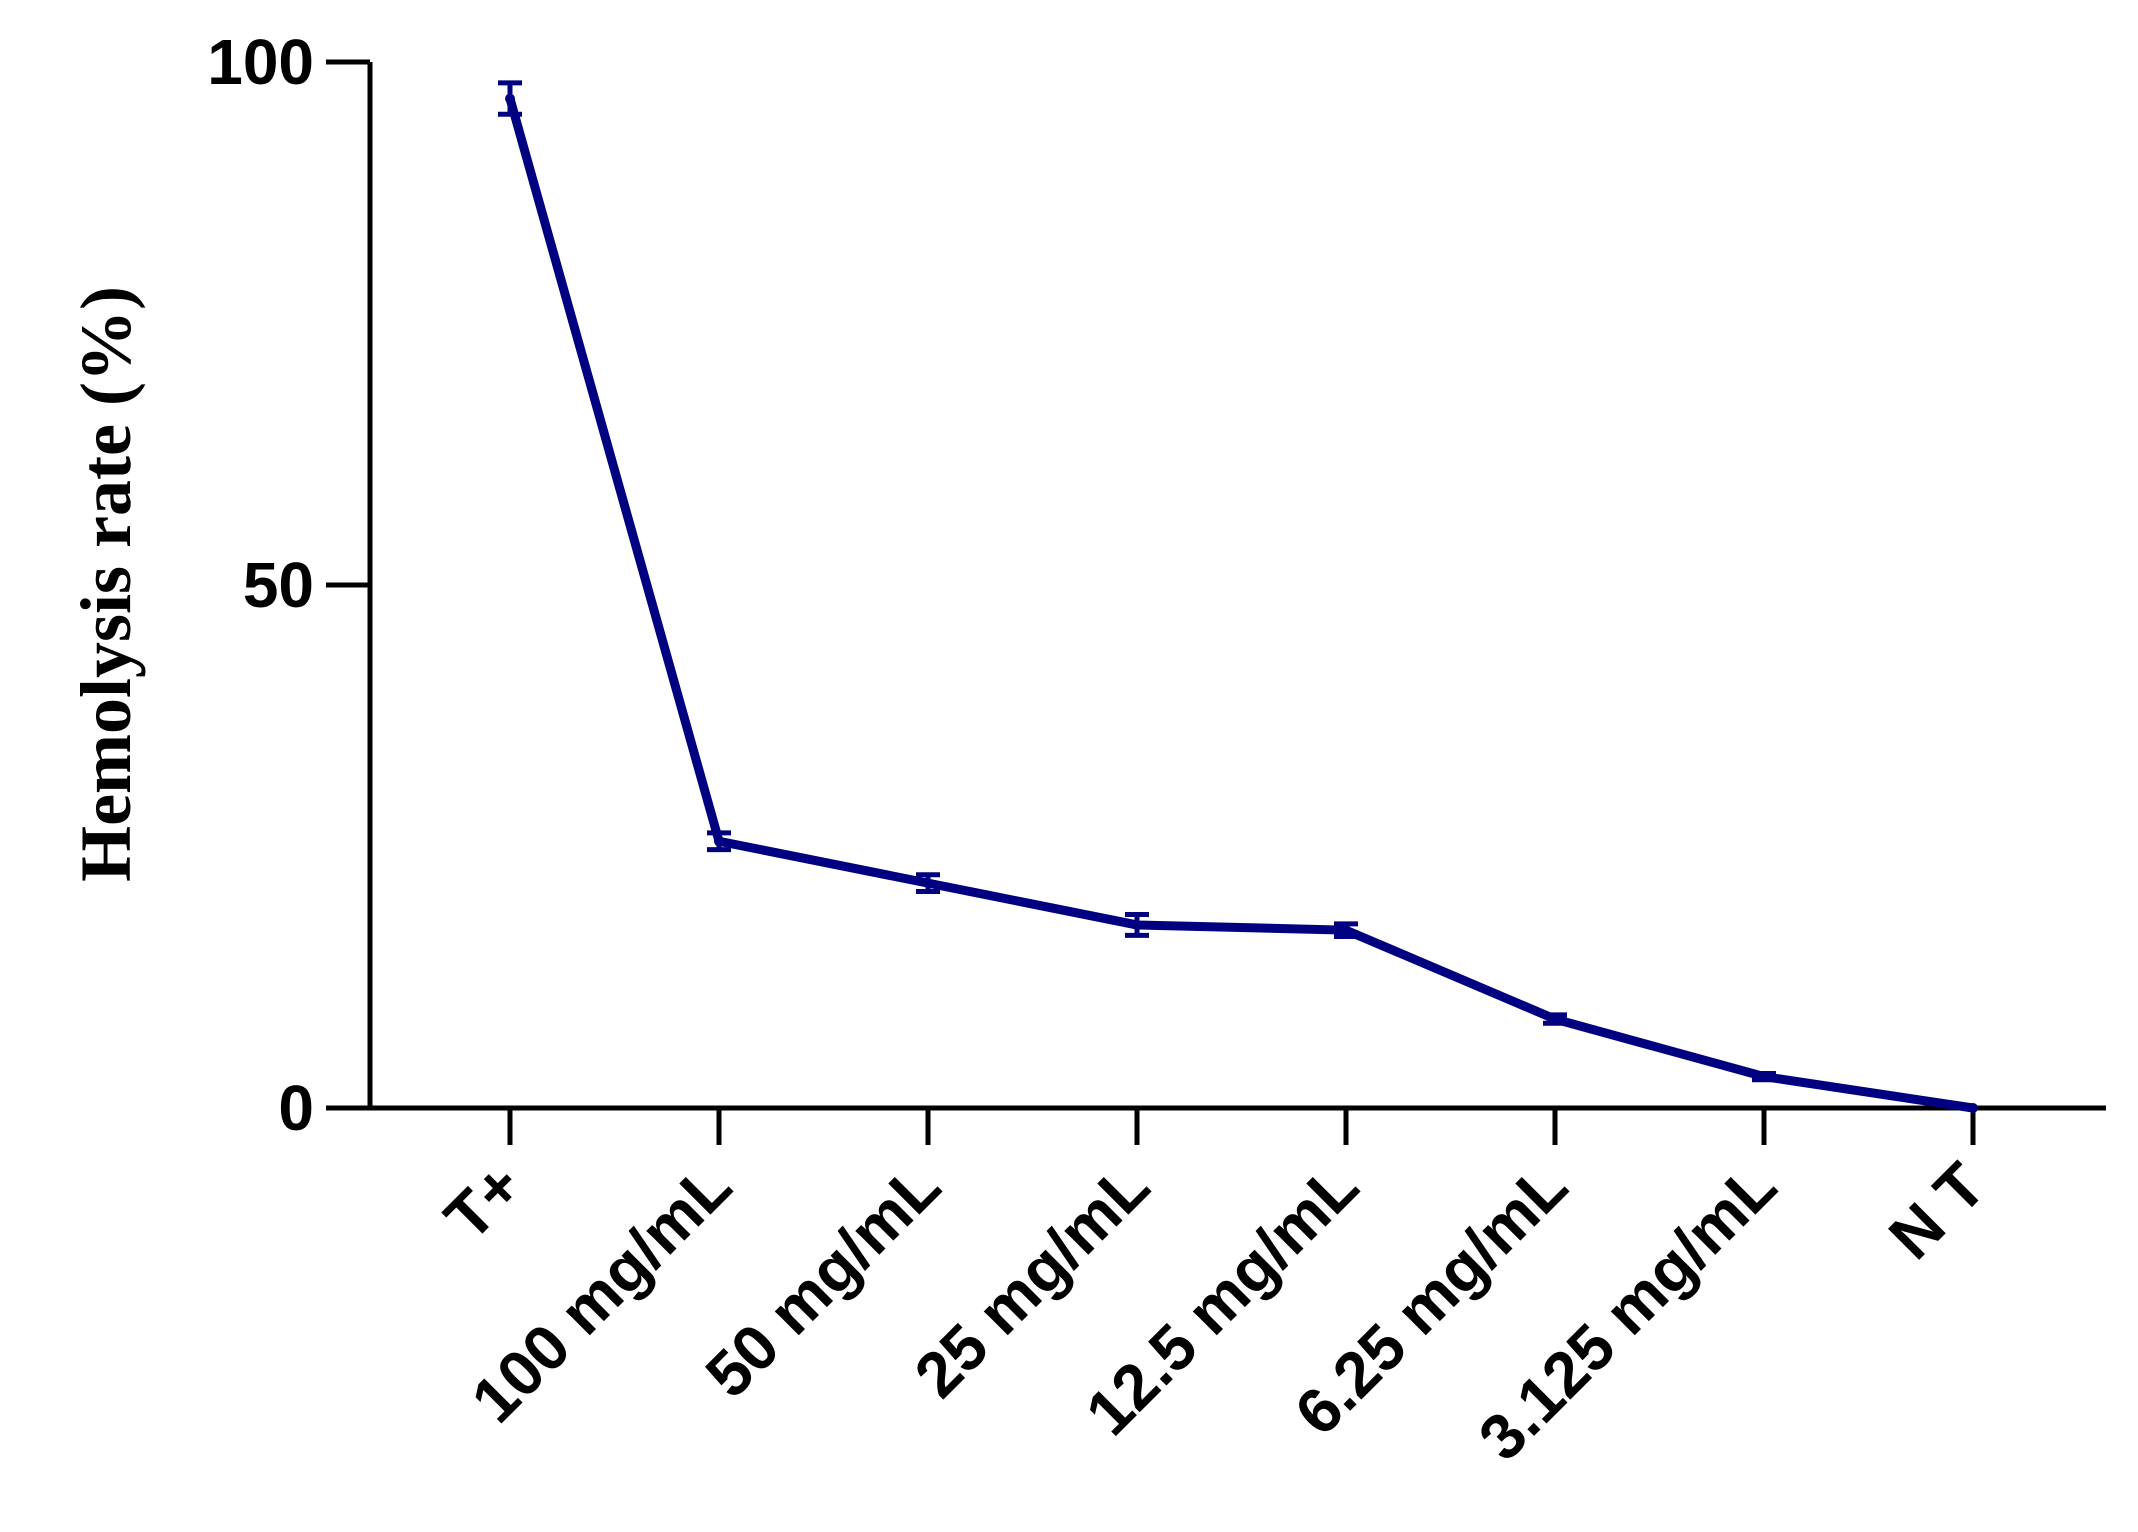 Image resolution: width=2138 pixels, height=1532 pixels. I want to click on y-tick-label: 100, so click(260, 62).